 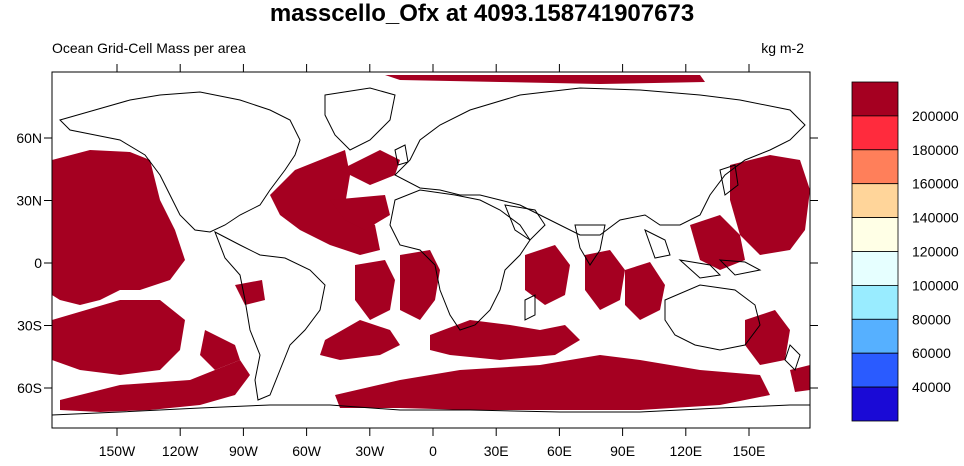 I want to click on x-tick-label: 30W, so click(x=370, y=451).